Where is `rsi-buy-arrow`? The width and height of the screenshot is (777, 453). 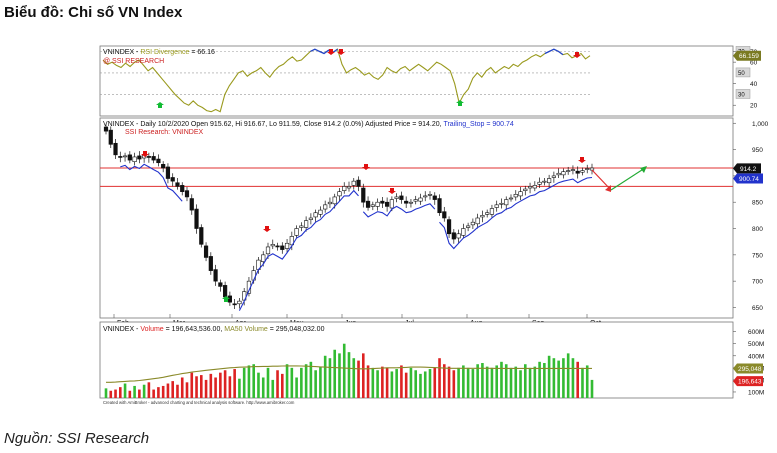 rsi-buy-arrow is located at coordinates (460, 103).